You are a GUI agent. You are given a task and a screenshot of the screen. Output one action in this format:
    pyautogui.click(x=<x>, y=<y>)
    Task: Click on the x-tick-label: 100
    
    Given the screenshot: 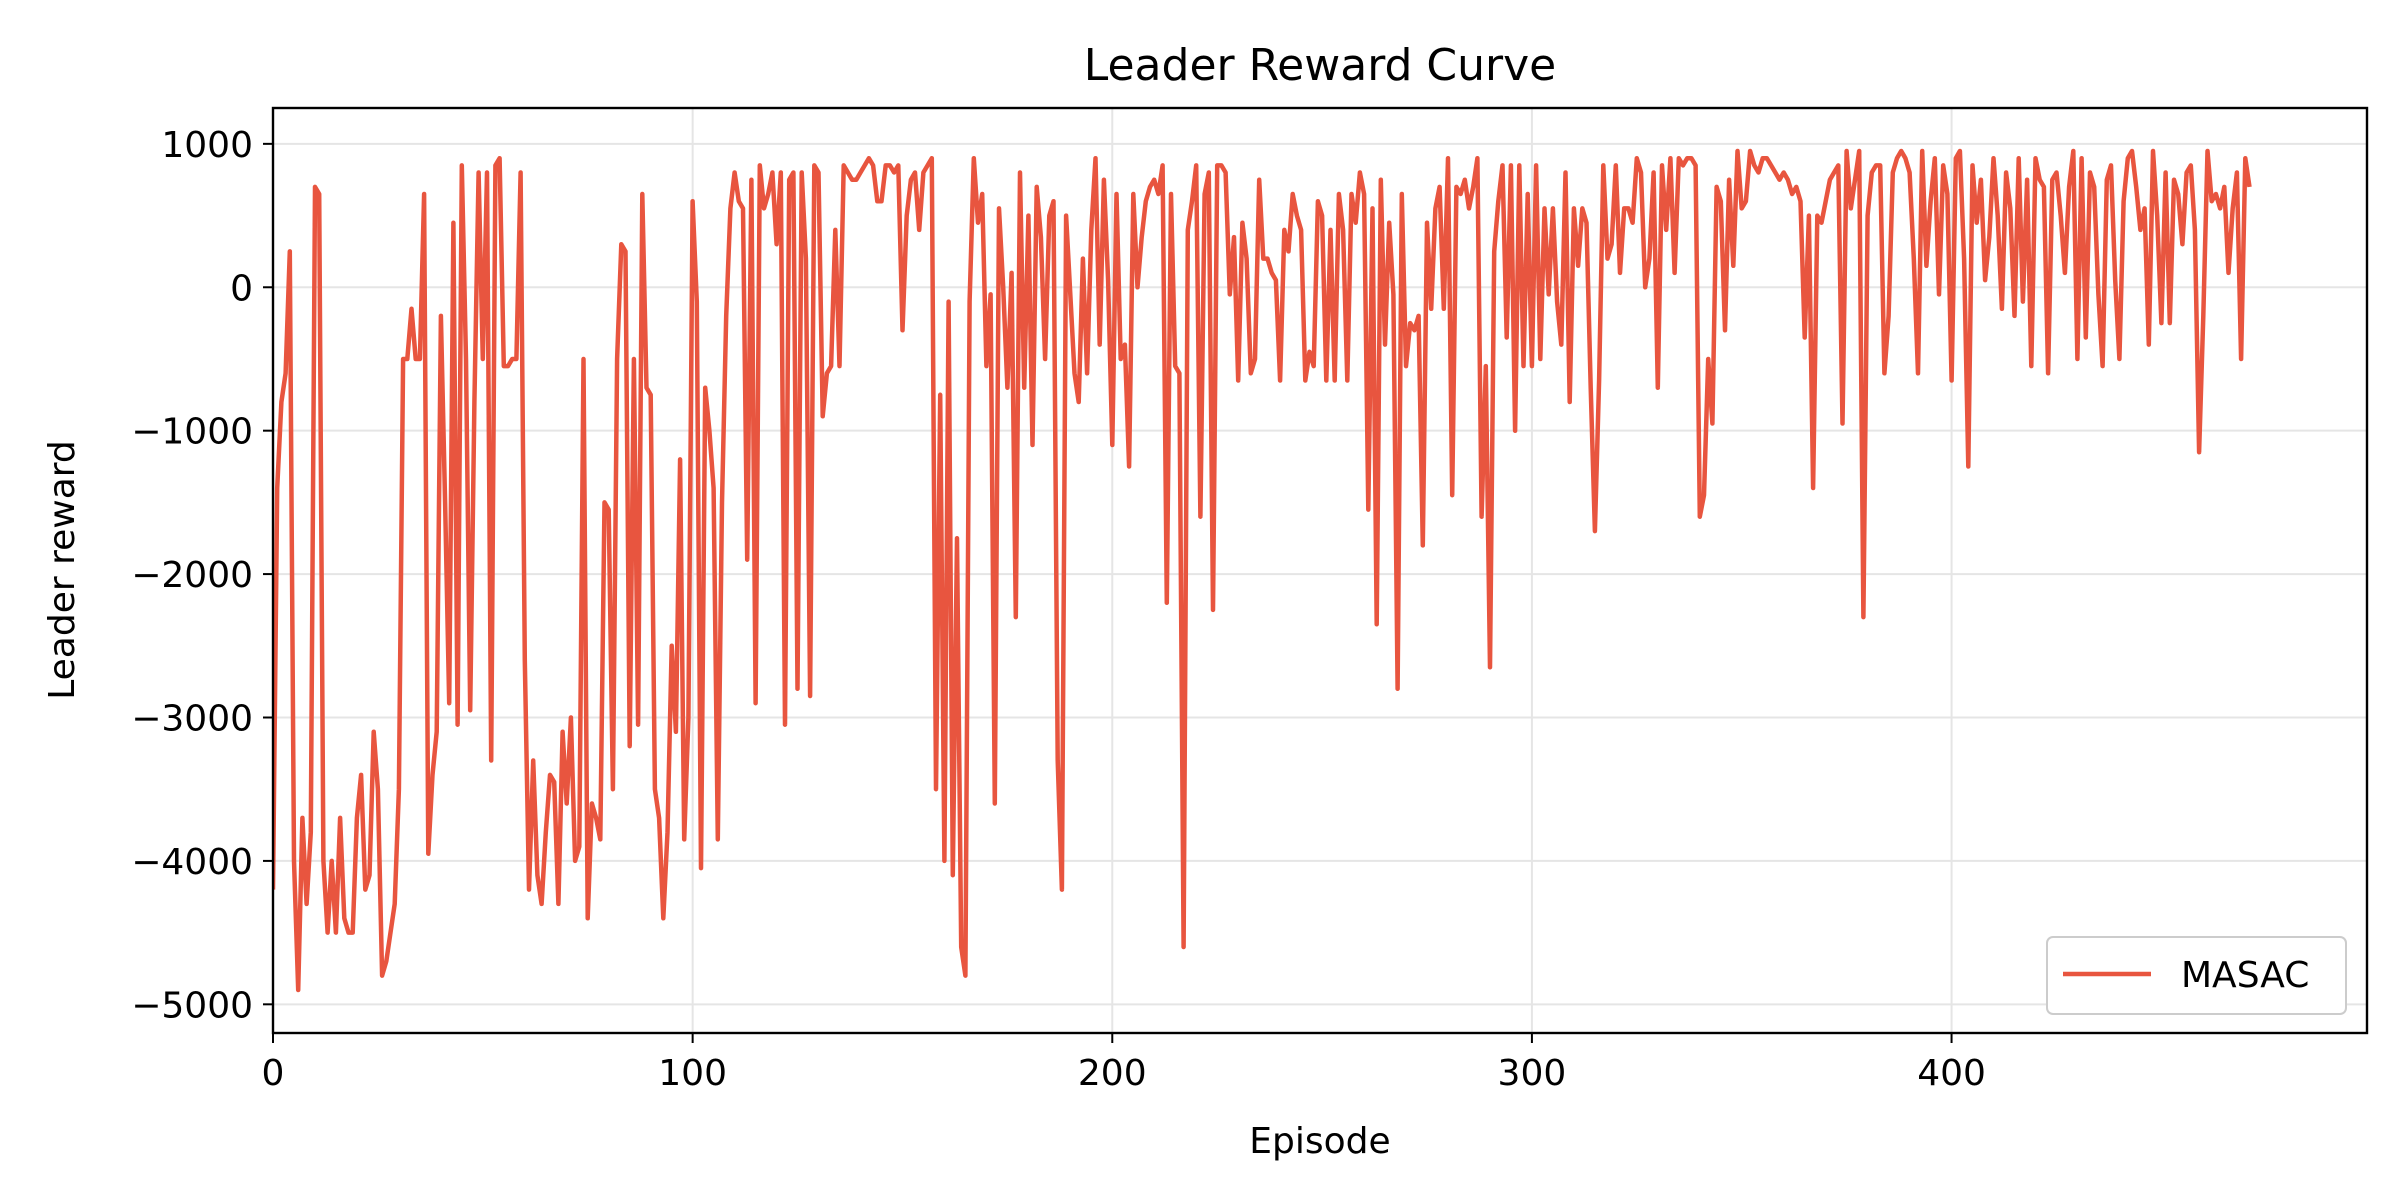 What is the action you would take?
    pyautogui.click(x=692, y=1073)
    